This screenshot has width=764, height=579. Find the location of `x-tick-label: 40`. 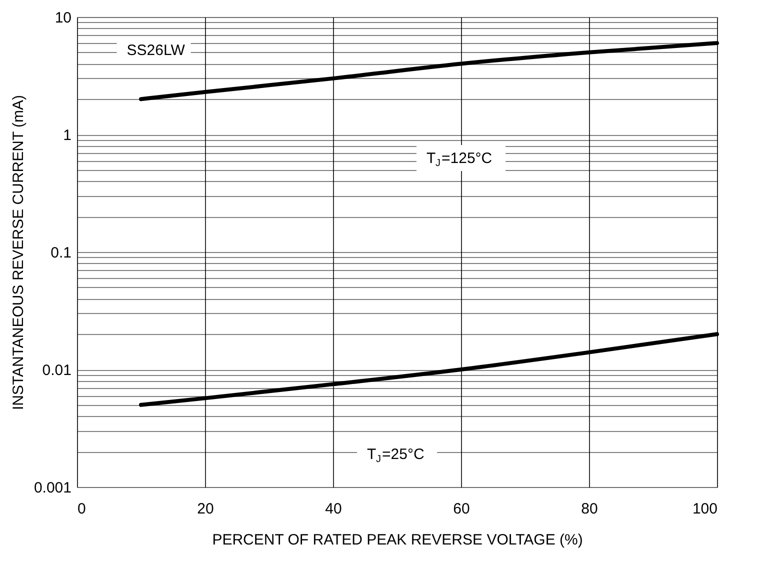

x-tick-label: 40 is located at coordinates (333, 509).